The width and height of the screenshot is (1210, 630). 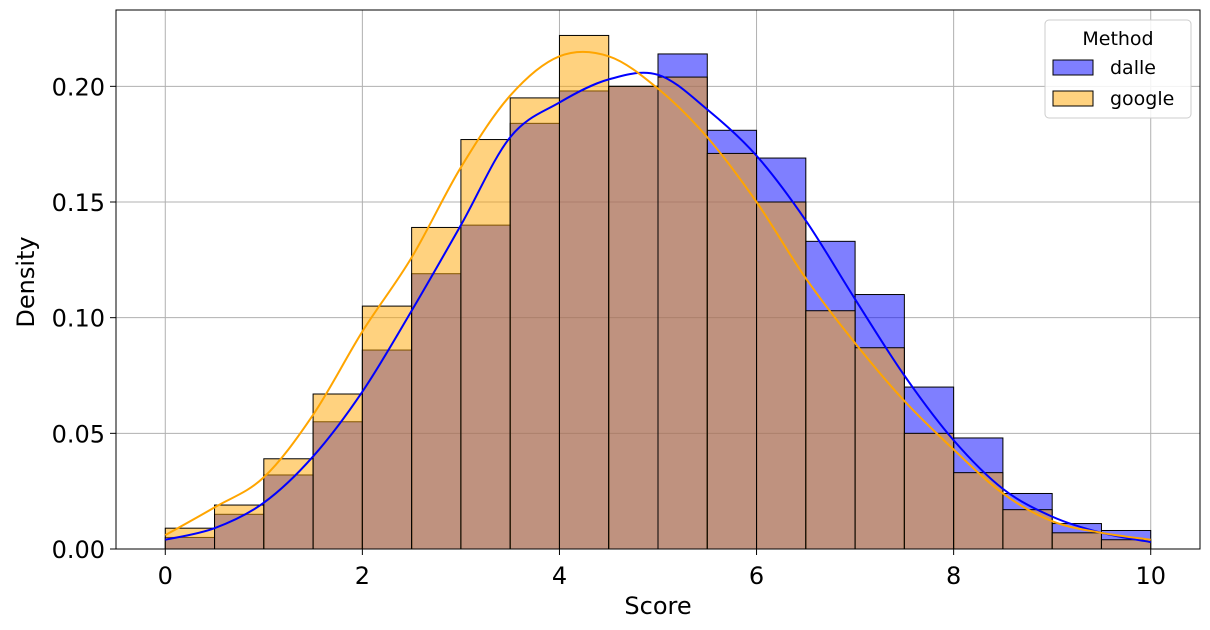 I want to click on x-tick-label-5: 10, so click(x=1150, y=576).